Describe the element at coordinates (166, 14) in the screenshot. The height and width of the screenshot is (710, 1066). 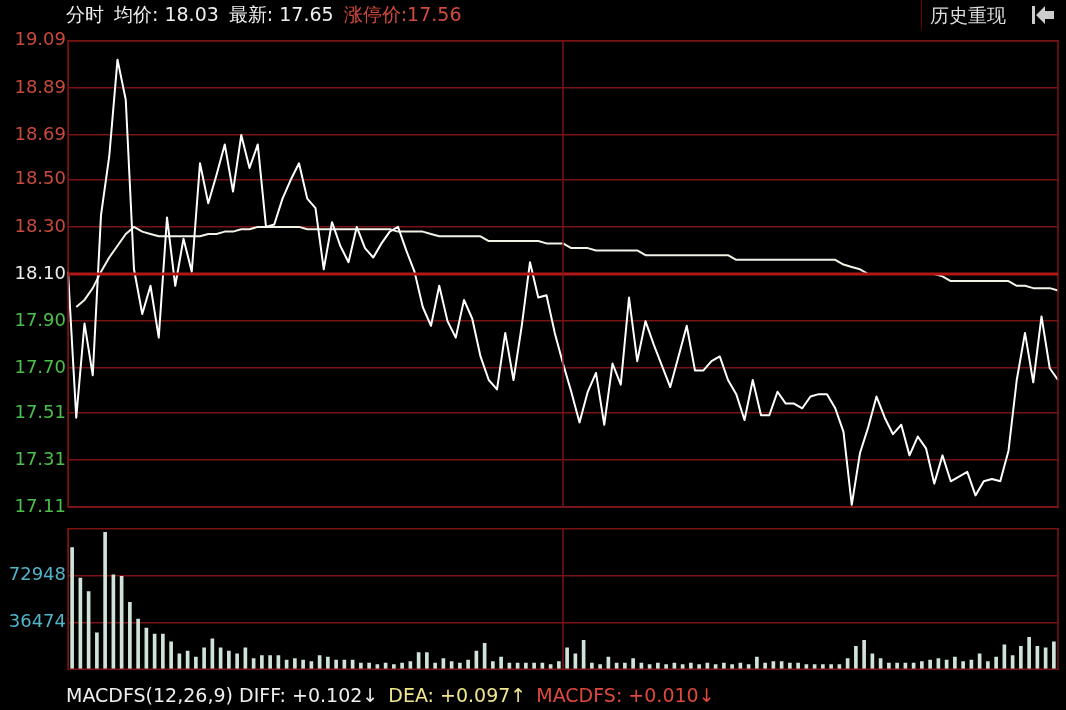
I see `text: 均价: 18.03` at that location.